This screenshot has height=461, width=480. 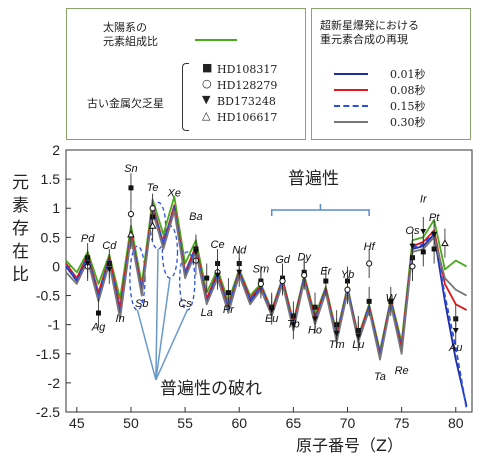 I want to click on legend-star-1-marker: ■, so click(x=207, y=67).